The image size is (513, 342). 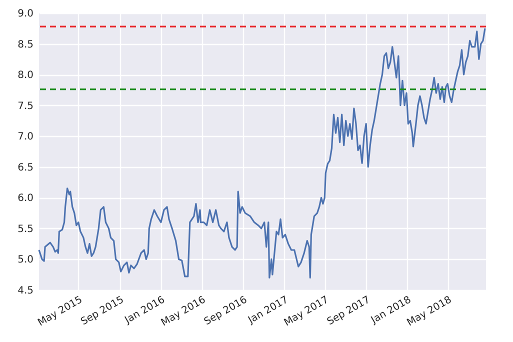 I want to click on y-tick-label: 5.5, so click(x=26, y=229).